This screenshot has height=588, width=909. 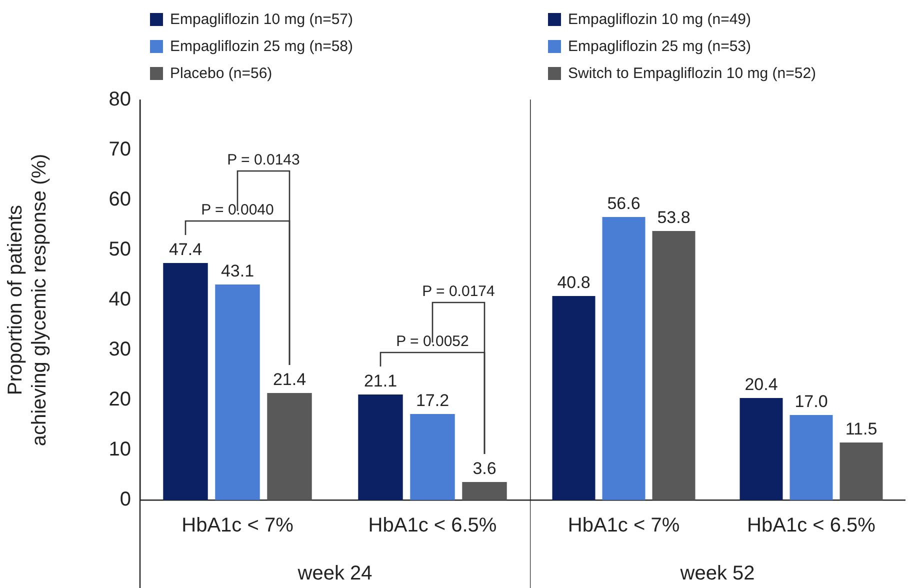 What do you see at coordinates (119, 299) in the screenshot?
I see `y-tick-label: 40` at bounding box center [119, 299].